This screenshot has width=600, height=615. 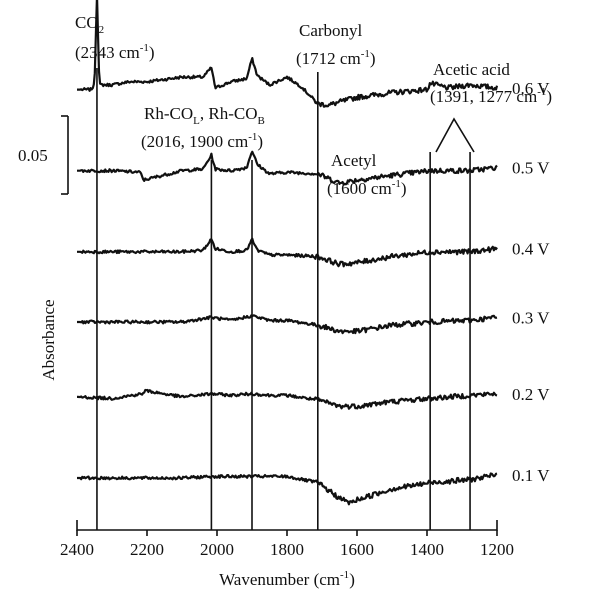 What do you see at coordinates (531, 88) in the screenshot?
I see `trace-label: 0.6 V` at bounding box center [531, 88].